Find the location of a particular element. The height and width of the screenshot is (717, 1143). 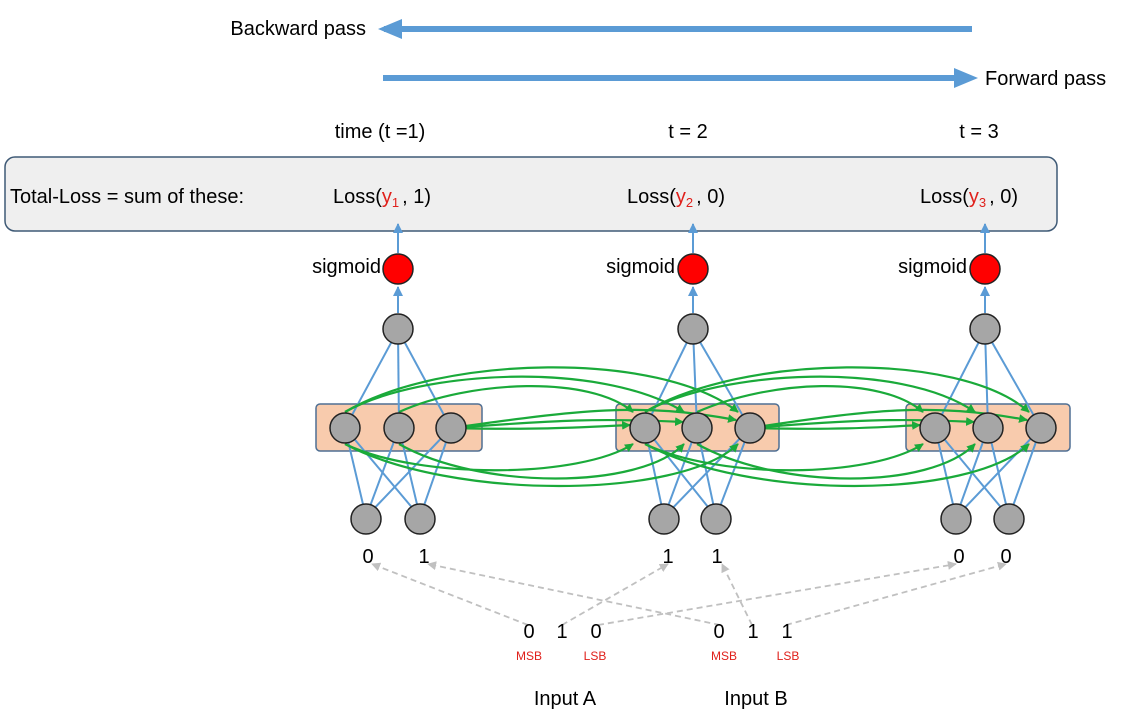

loss-term-1: Loss(y1, 1) is located at coordinates (382, 198).